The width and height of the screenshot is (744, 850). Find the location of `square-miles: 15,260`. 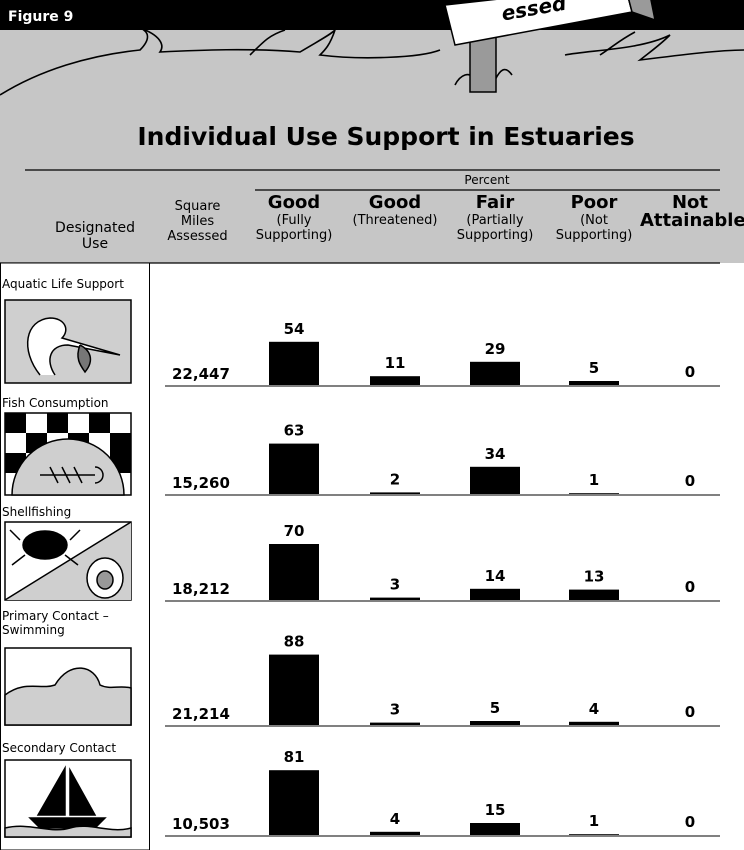

square-miles: 15,260 is located at coordinates (201, 483).